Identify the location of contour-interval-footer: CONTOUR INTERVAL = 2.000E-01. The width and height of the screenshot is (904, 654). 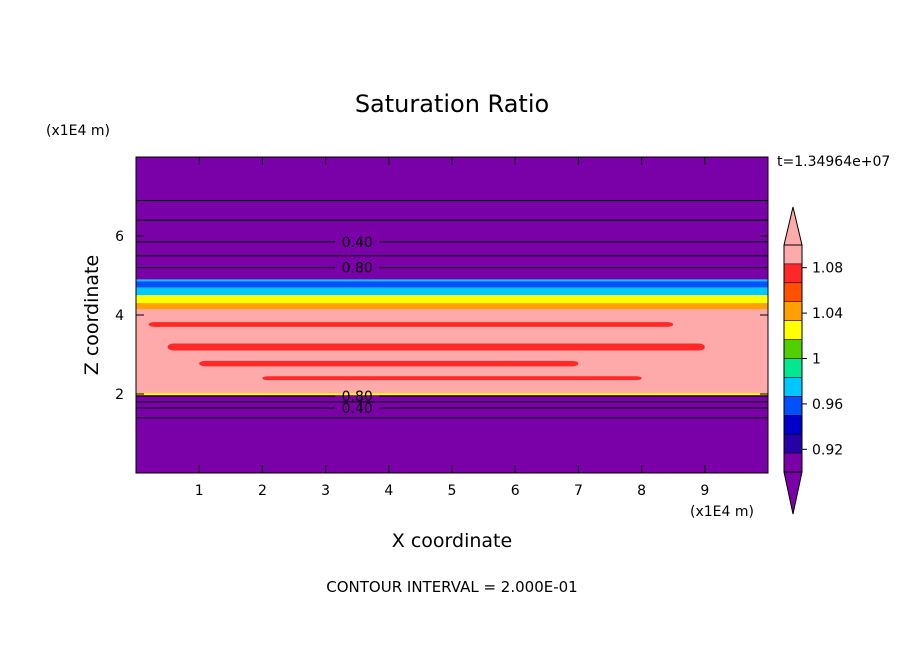
(451, 587).